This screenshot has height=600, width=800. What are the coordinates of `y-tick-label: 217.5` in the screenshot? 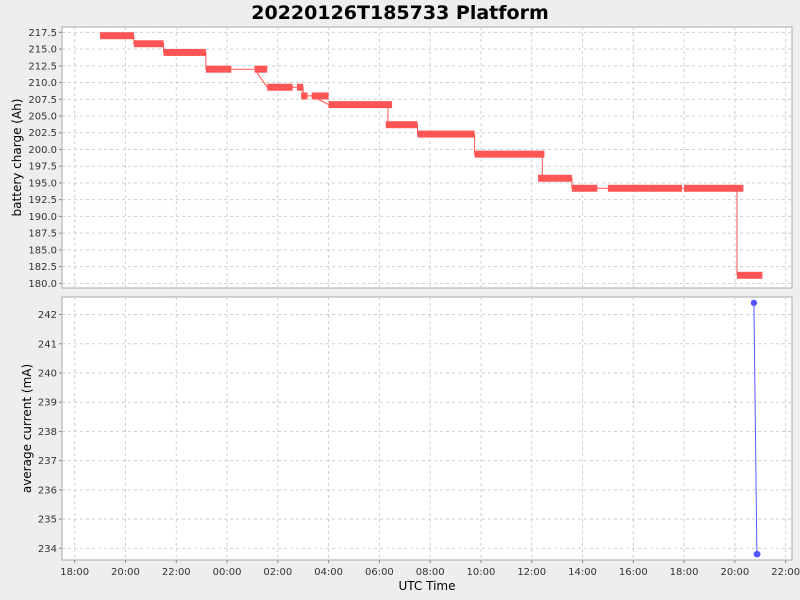 It's located at (42, 33).